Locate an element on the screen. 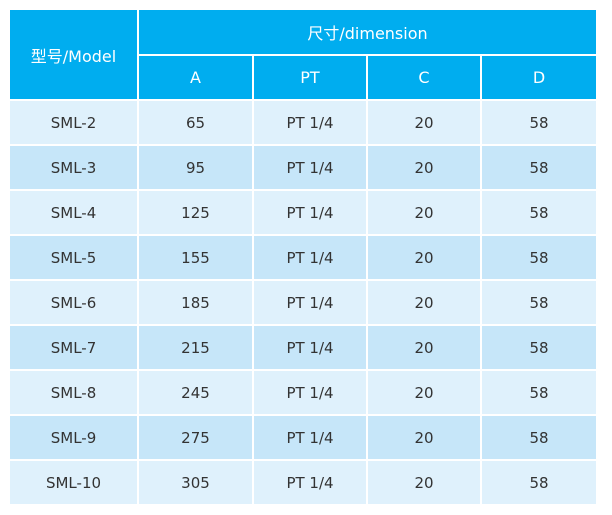 This screenshot has height=515, width=612. table-cell: 65 is located at coordinates (195, 122).